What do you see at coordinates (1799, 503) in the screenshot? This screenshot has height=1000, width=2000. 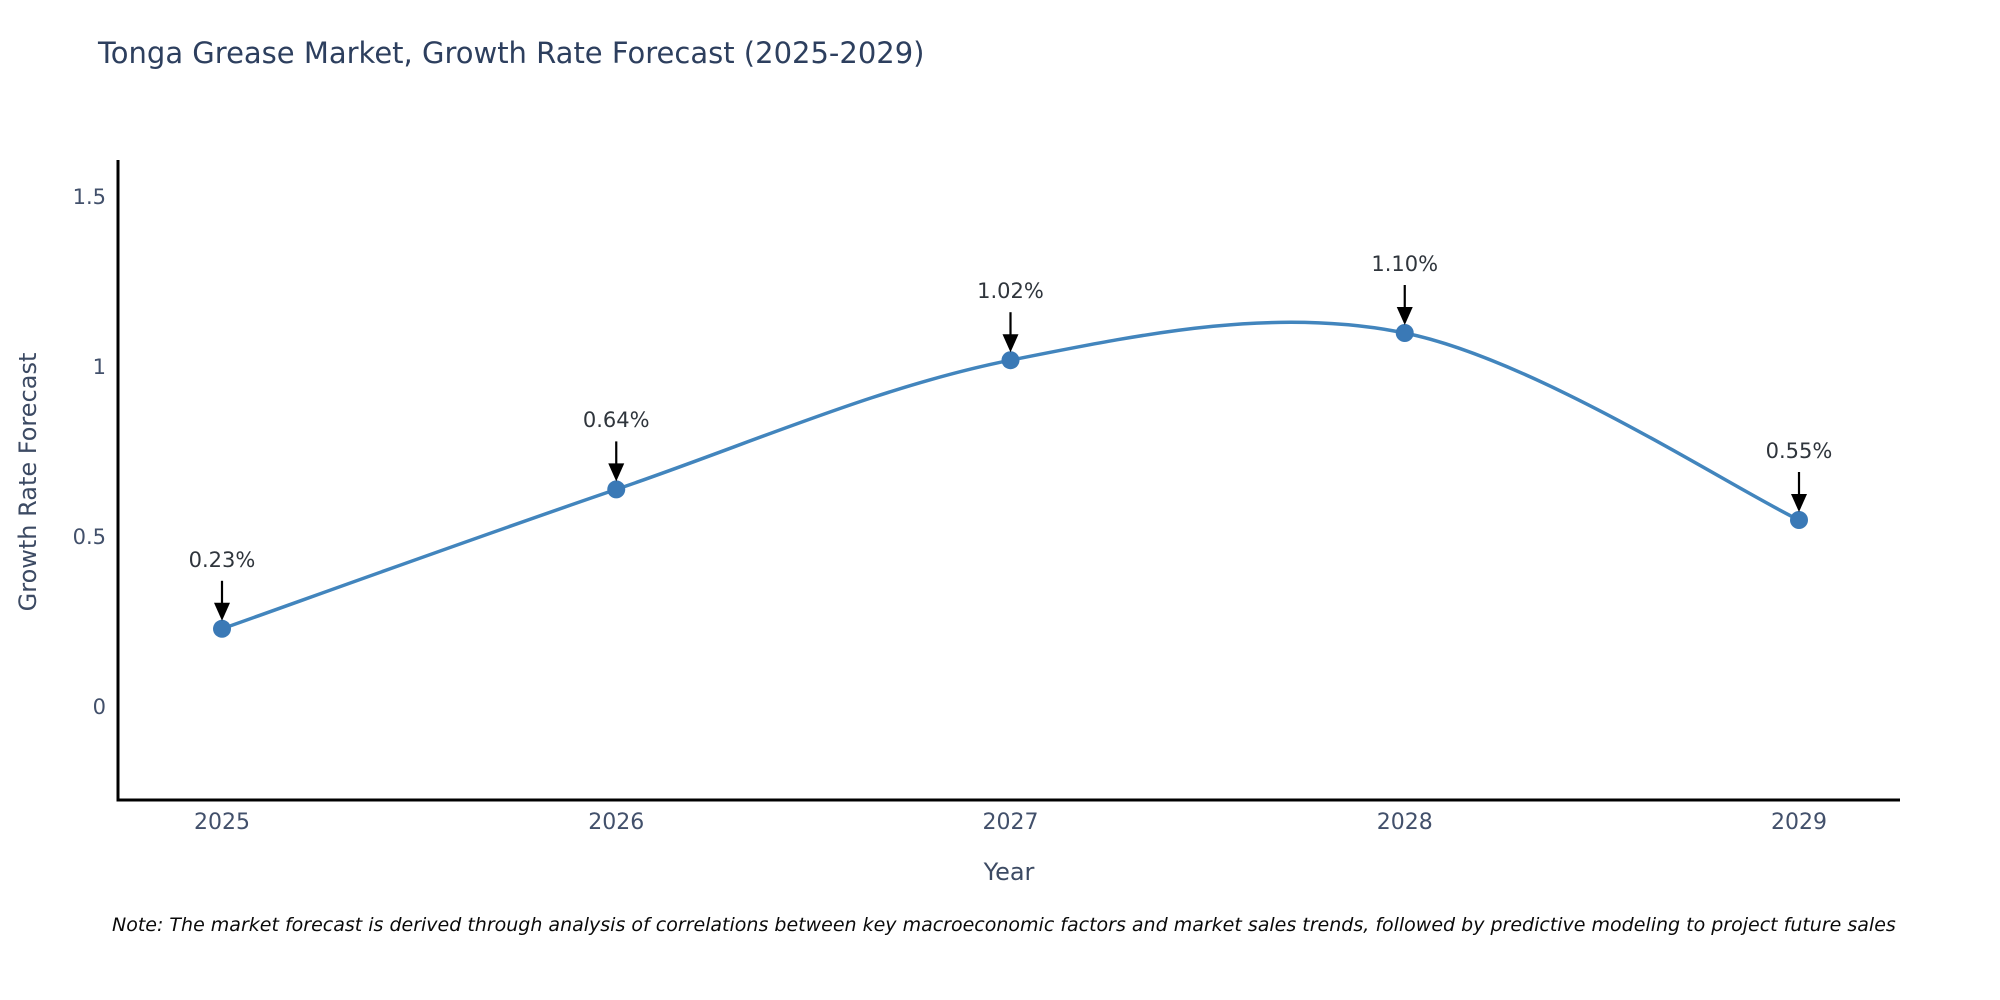 I see `annotation-arrowhead-2029` at bounding box center [1799, 503].